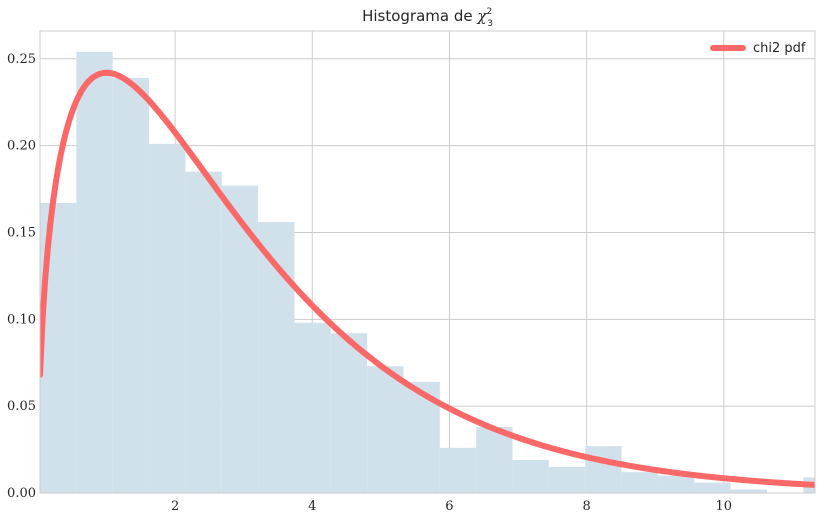 This screenshot has height=520, width=824. I want to click on x-tick-label: 2, so click(175, 506).